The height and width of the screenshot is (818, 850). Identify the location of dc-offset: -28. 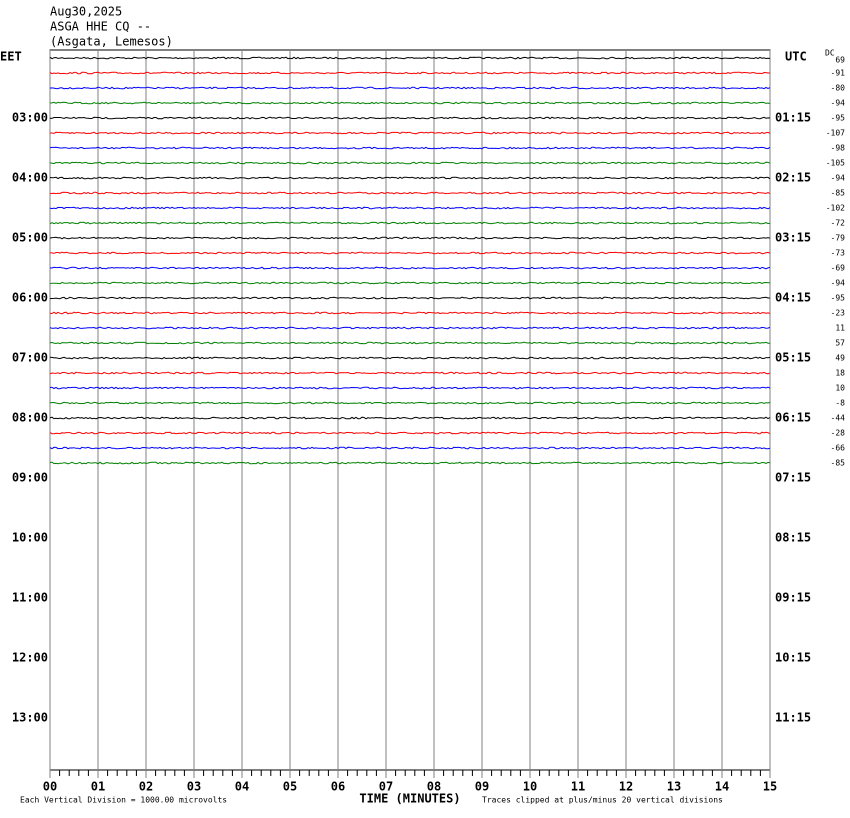
(838, 433).